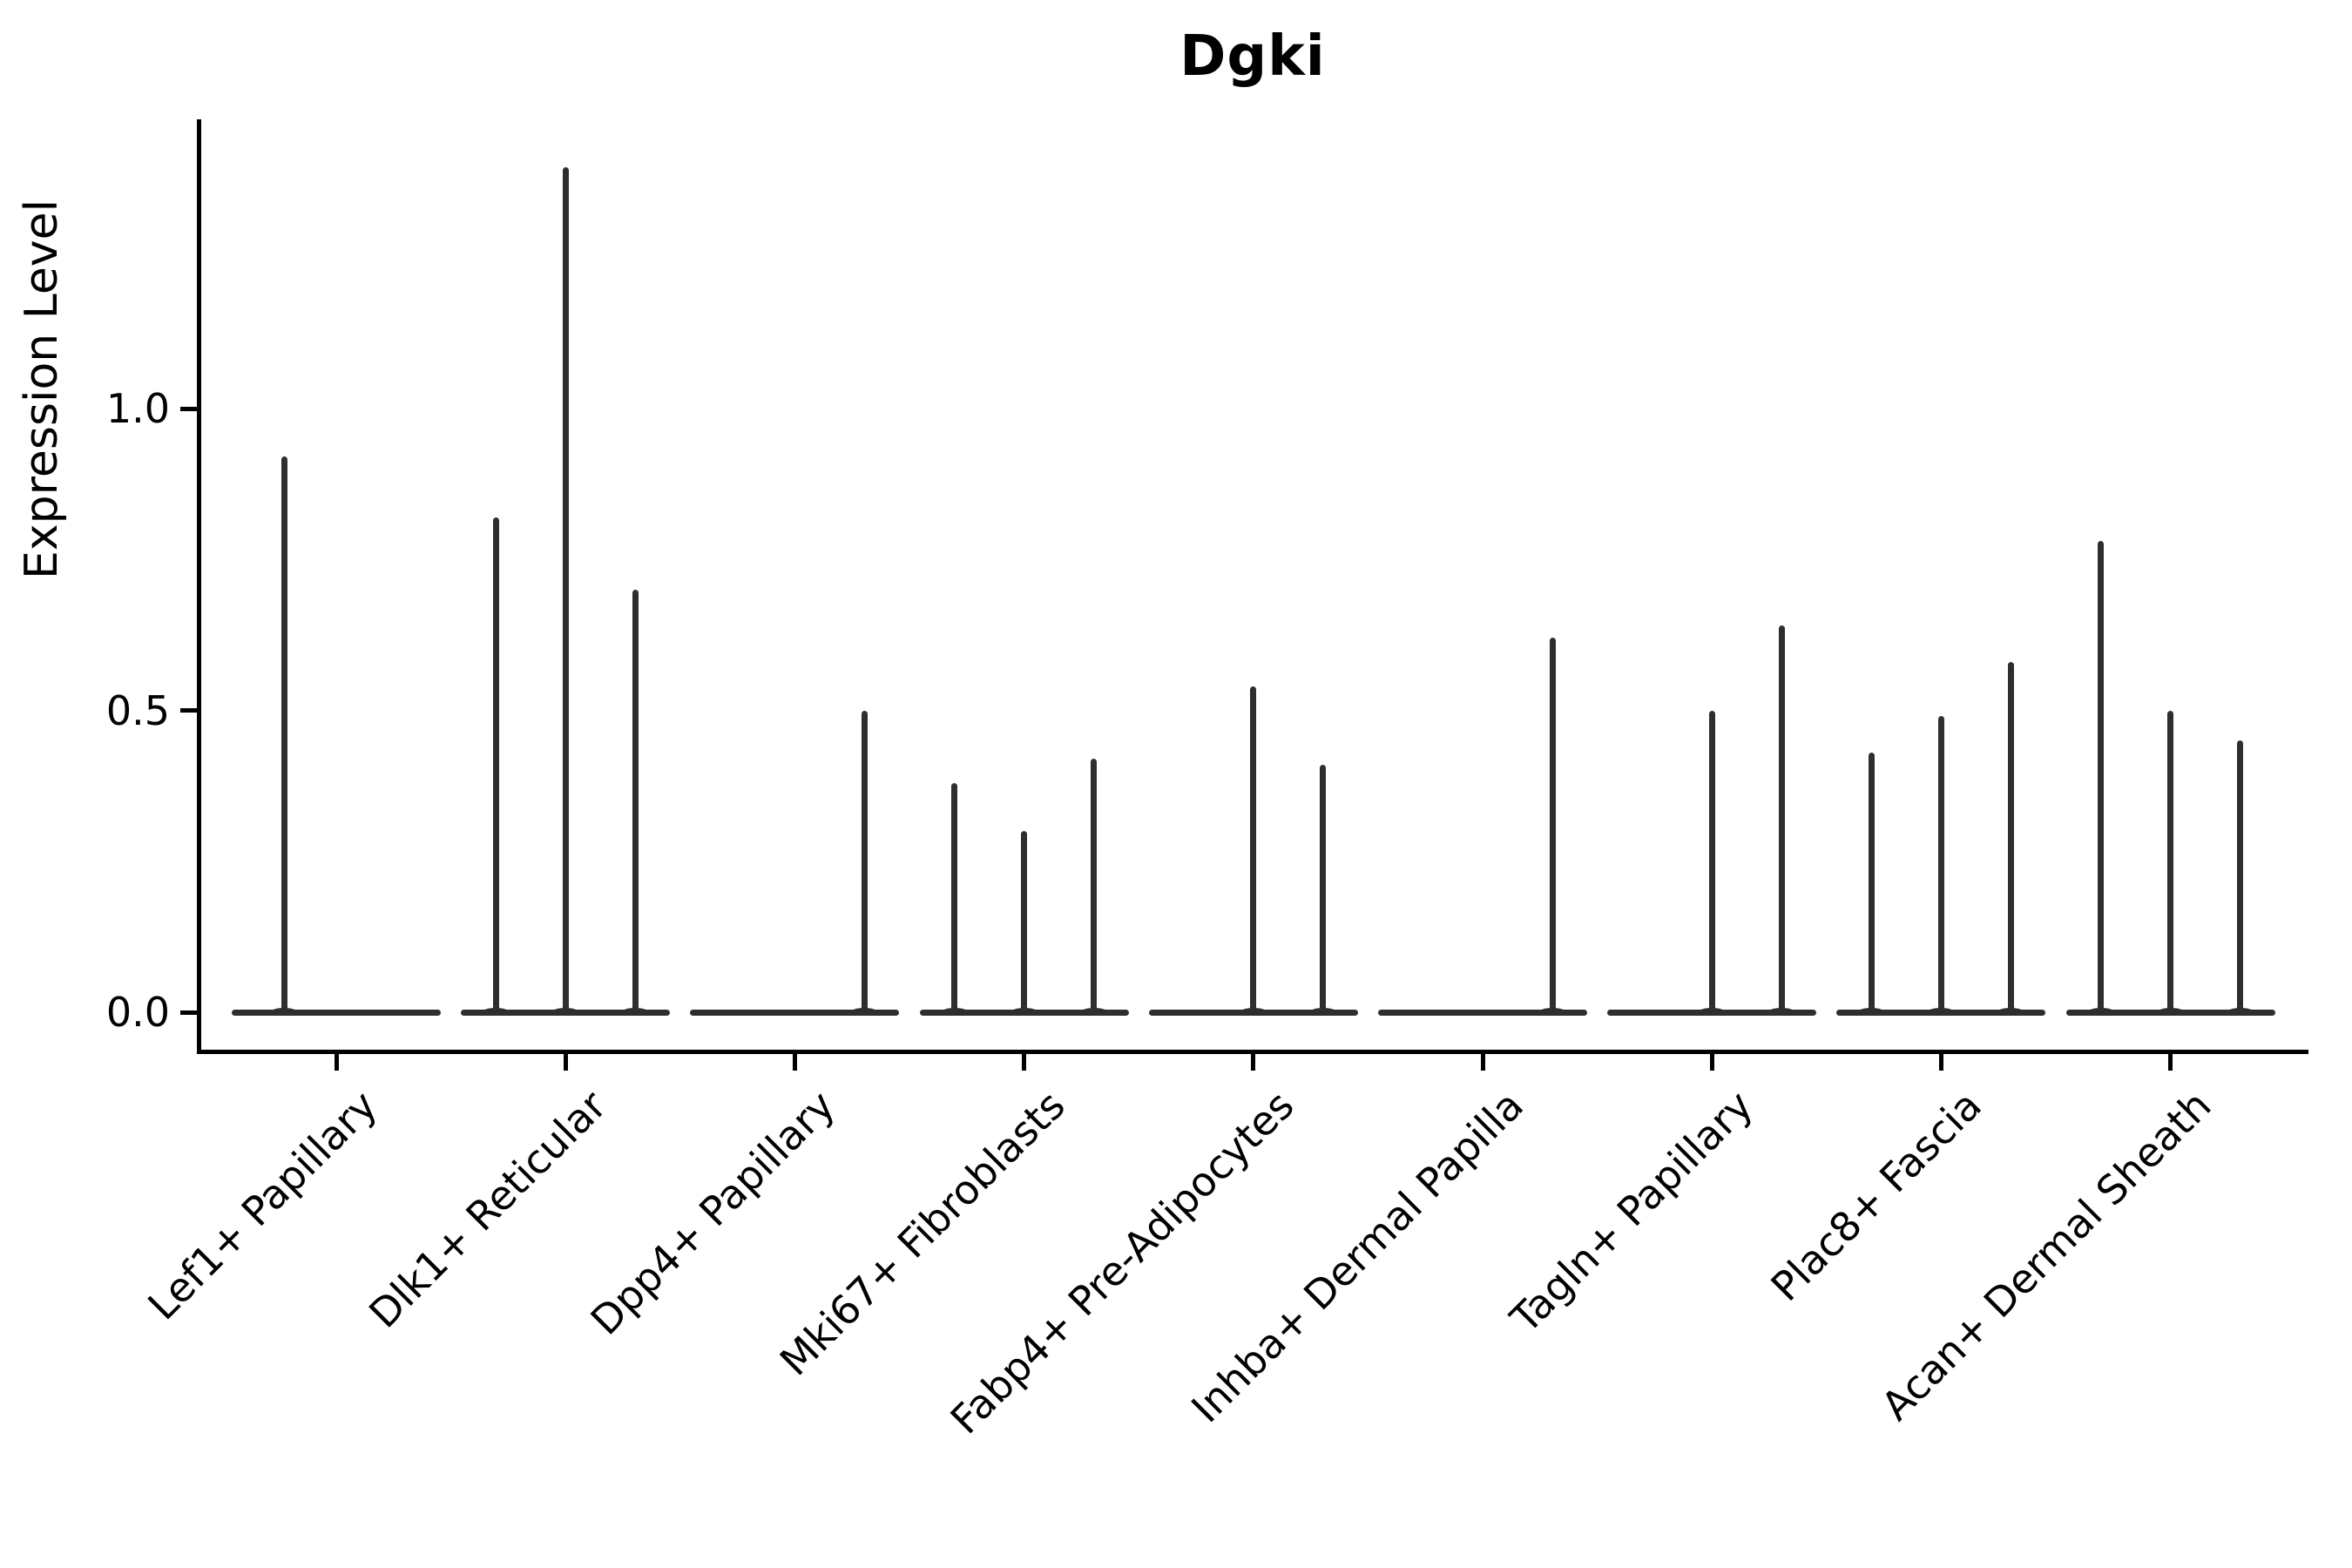  I want to click on x-tick-label: Dlk1+ Reticular, so click(487, 1209).